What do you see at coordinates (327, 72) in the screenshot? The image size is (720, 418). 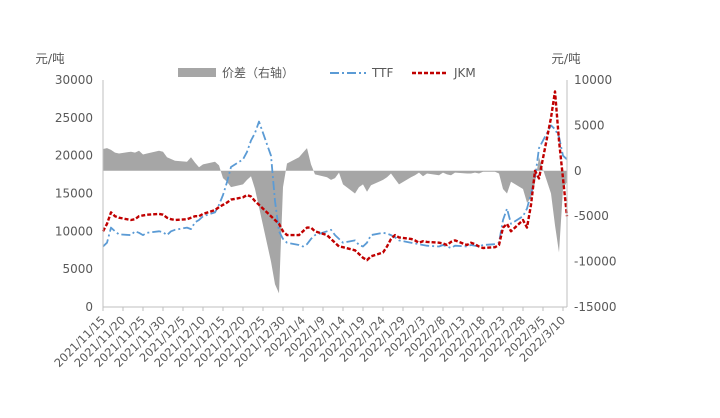 I see `legend: 价差（右轴） TTF JKM` at bounding box center [327, 72].